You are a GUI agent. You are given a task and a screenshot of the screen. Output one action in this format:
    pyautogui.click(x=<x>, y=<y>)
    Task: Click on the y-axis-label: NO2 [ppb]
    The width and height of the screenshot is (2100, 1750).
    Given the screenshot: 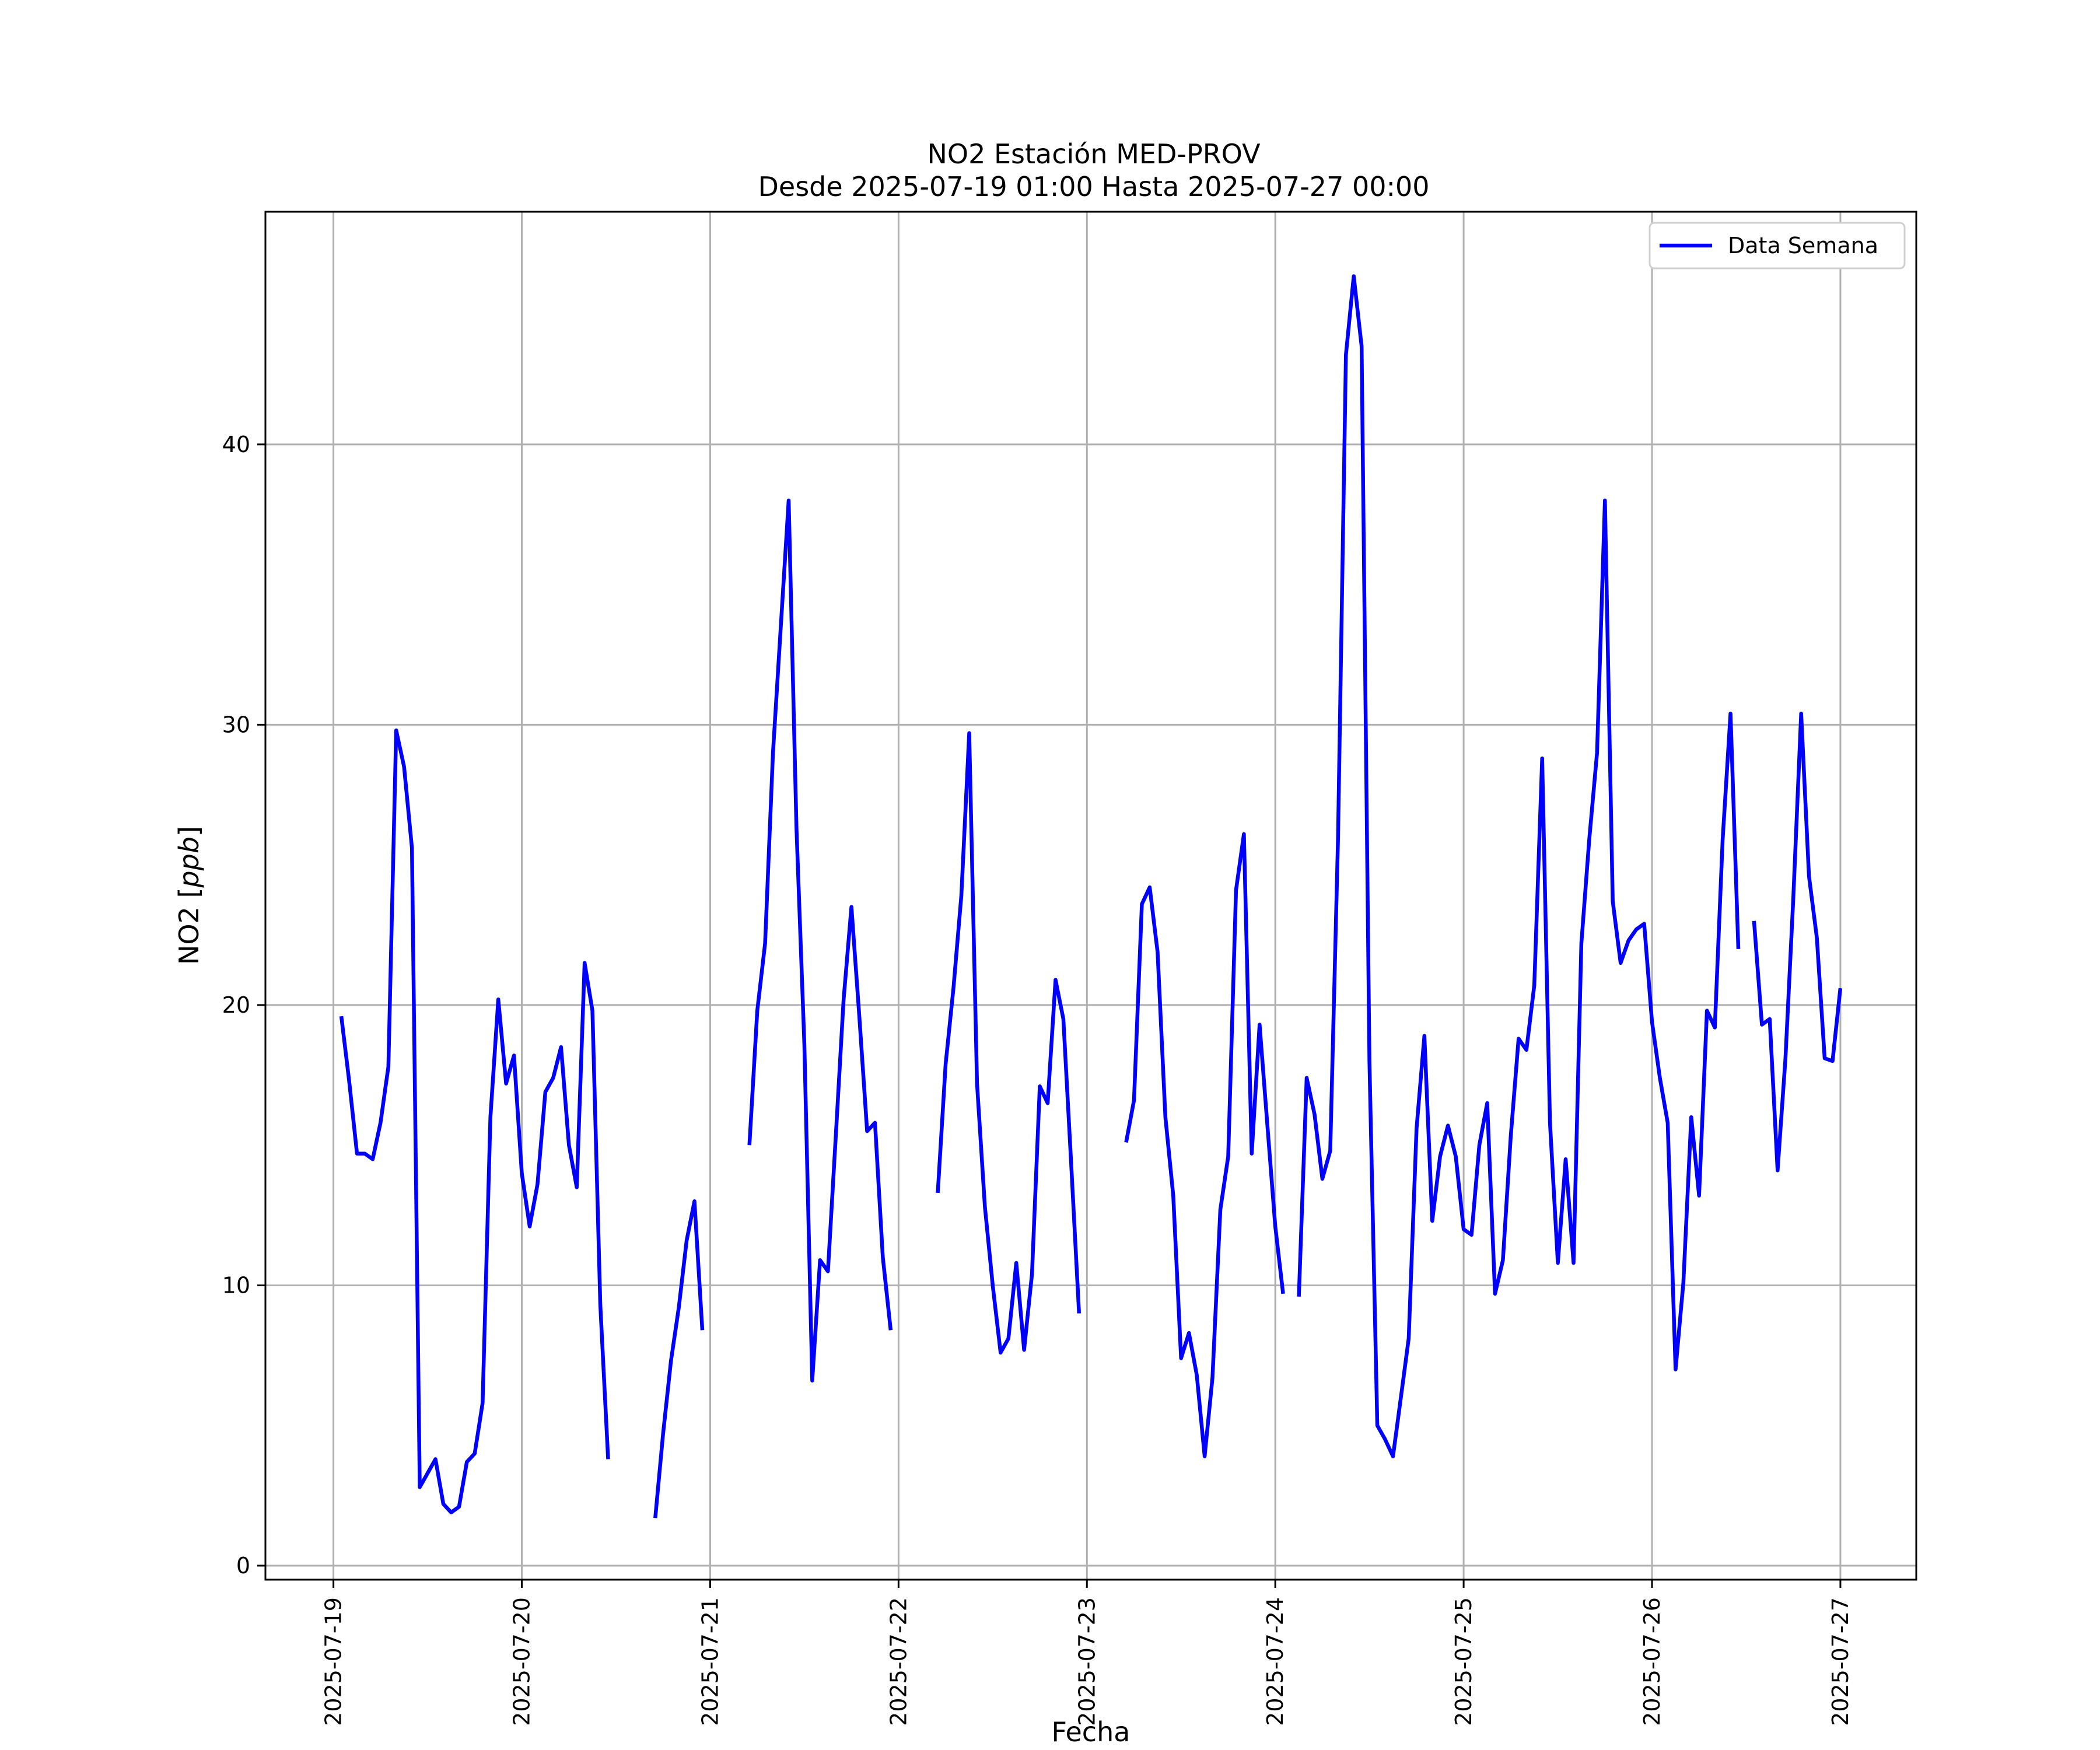 What is the action you would take?
    pyautogui.click(x=189, y=895)
    